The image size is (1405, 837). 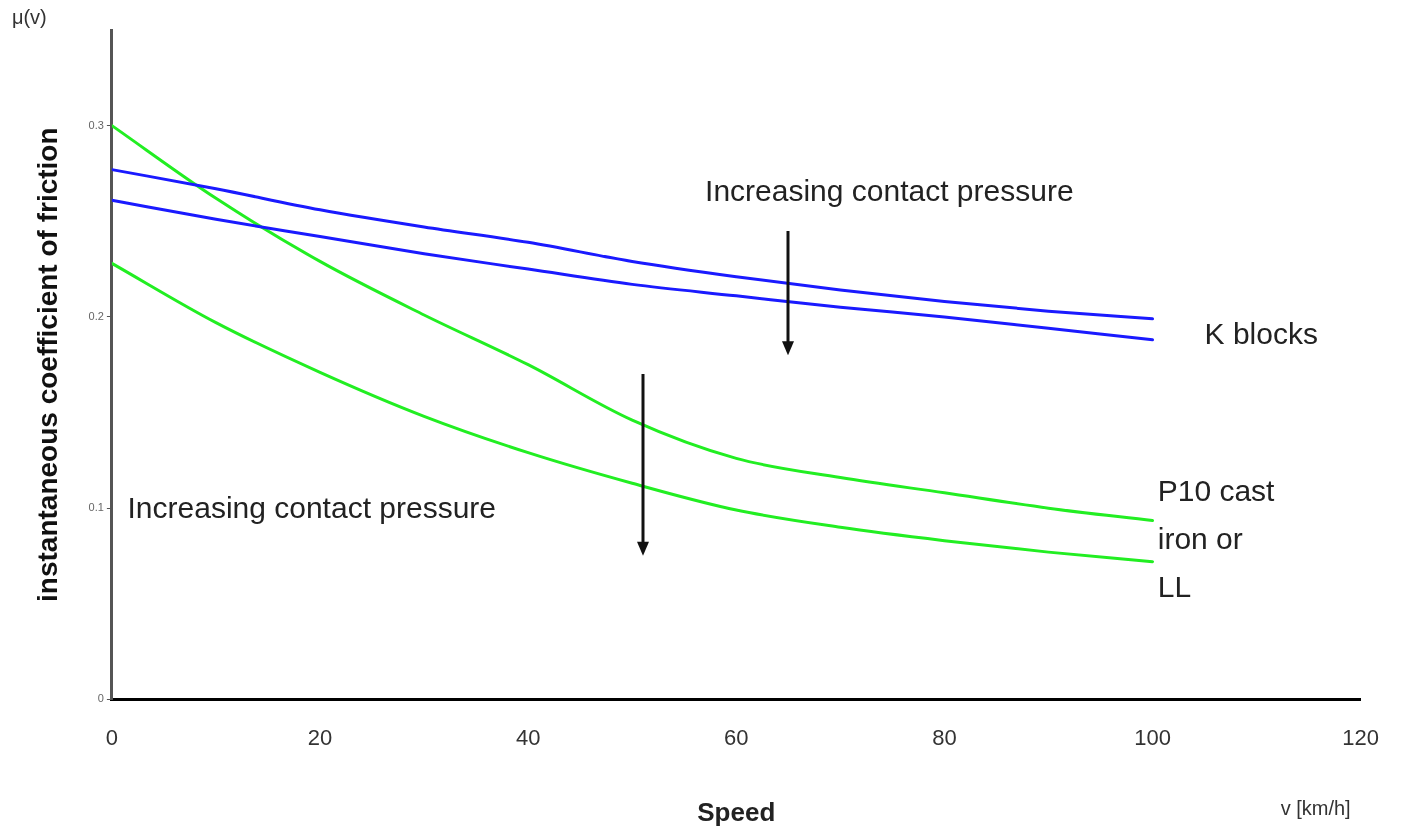 I want to click on x-tick-label: 20, so click(x=320, y=737).